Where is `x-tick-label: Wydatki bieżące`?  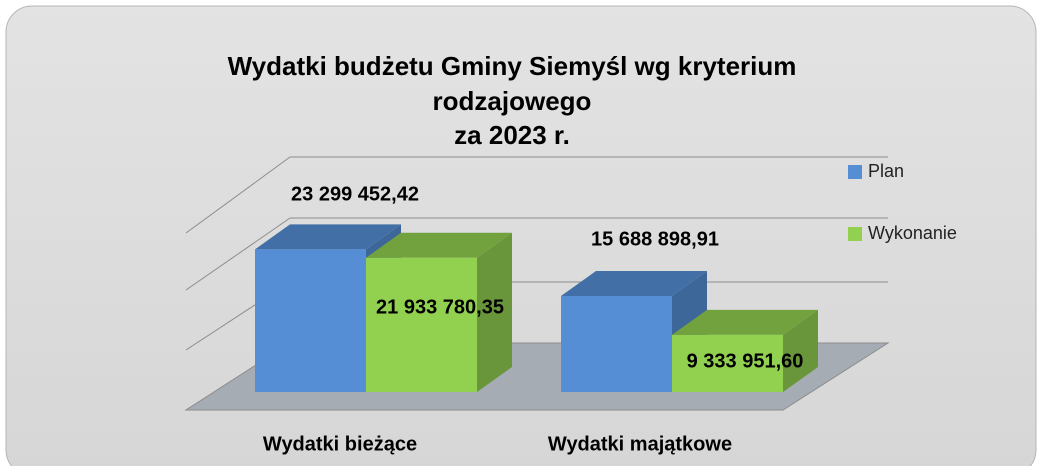 x-tick-label: Wydatki bieżące is located at coordinates (340, 444).